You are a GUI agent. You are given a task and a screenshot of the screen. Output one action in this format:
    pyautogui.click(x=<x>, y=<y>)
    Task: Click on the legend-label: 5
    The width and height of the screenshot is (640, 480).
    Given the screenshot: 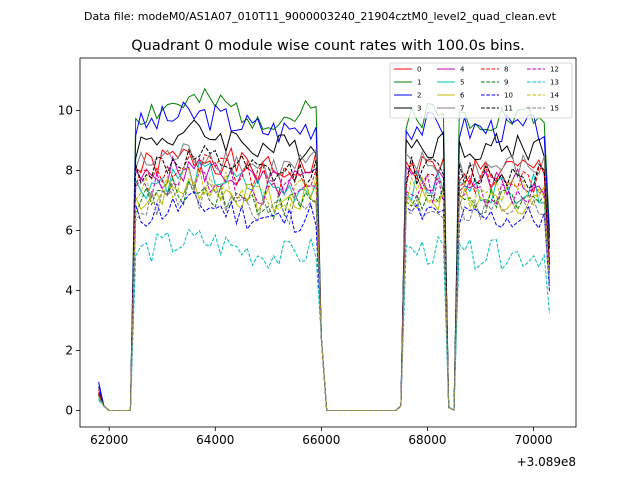 What is the action you would take?
    pyautogui.click(x=462, y=83)
    